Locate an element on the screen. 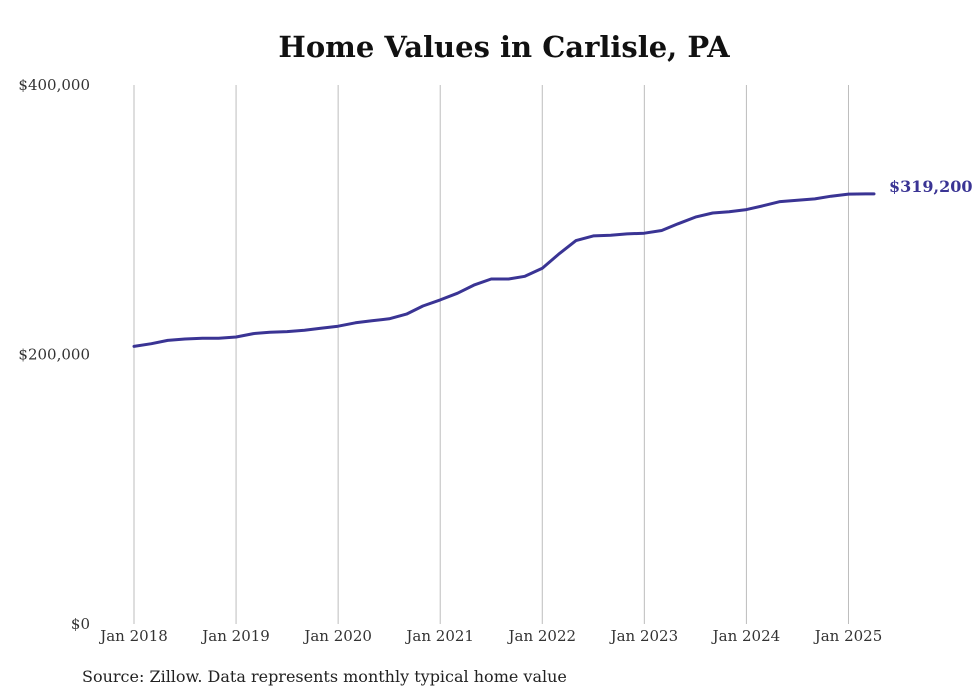 The width and height of the screenshot is (980, 699). y-tick-label: $400,000 is located at coordinates (54, 85).